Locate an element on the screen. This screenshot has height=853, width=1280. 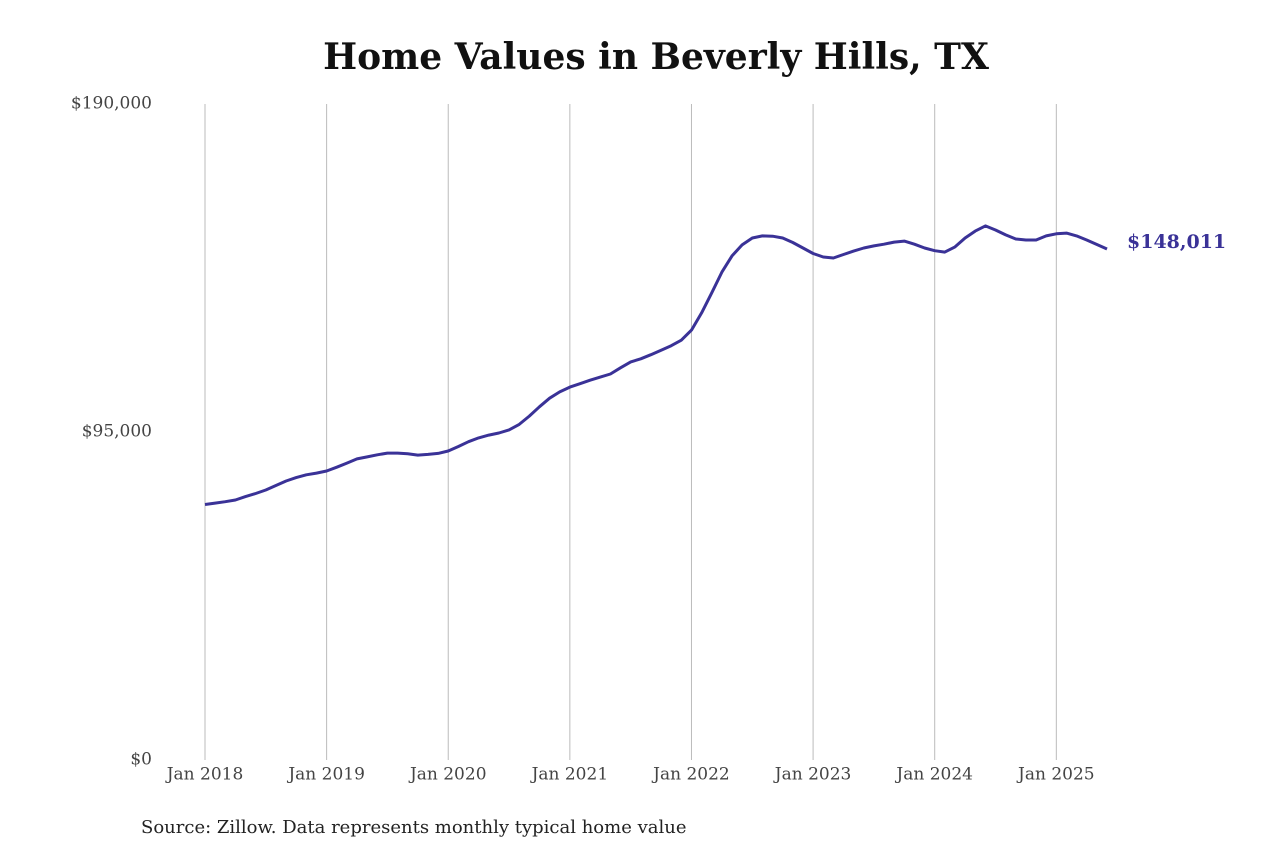
x-tick-label: Jan 2019 is located at coordinates (325, 775).